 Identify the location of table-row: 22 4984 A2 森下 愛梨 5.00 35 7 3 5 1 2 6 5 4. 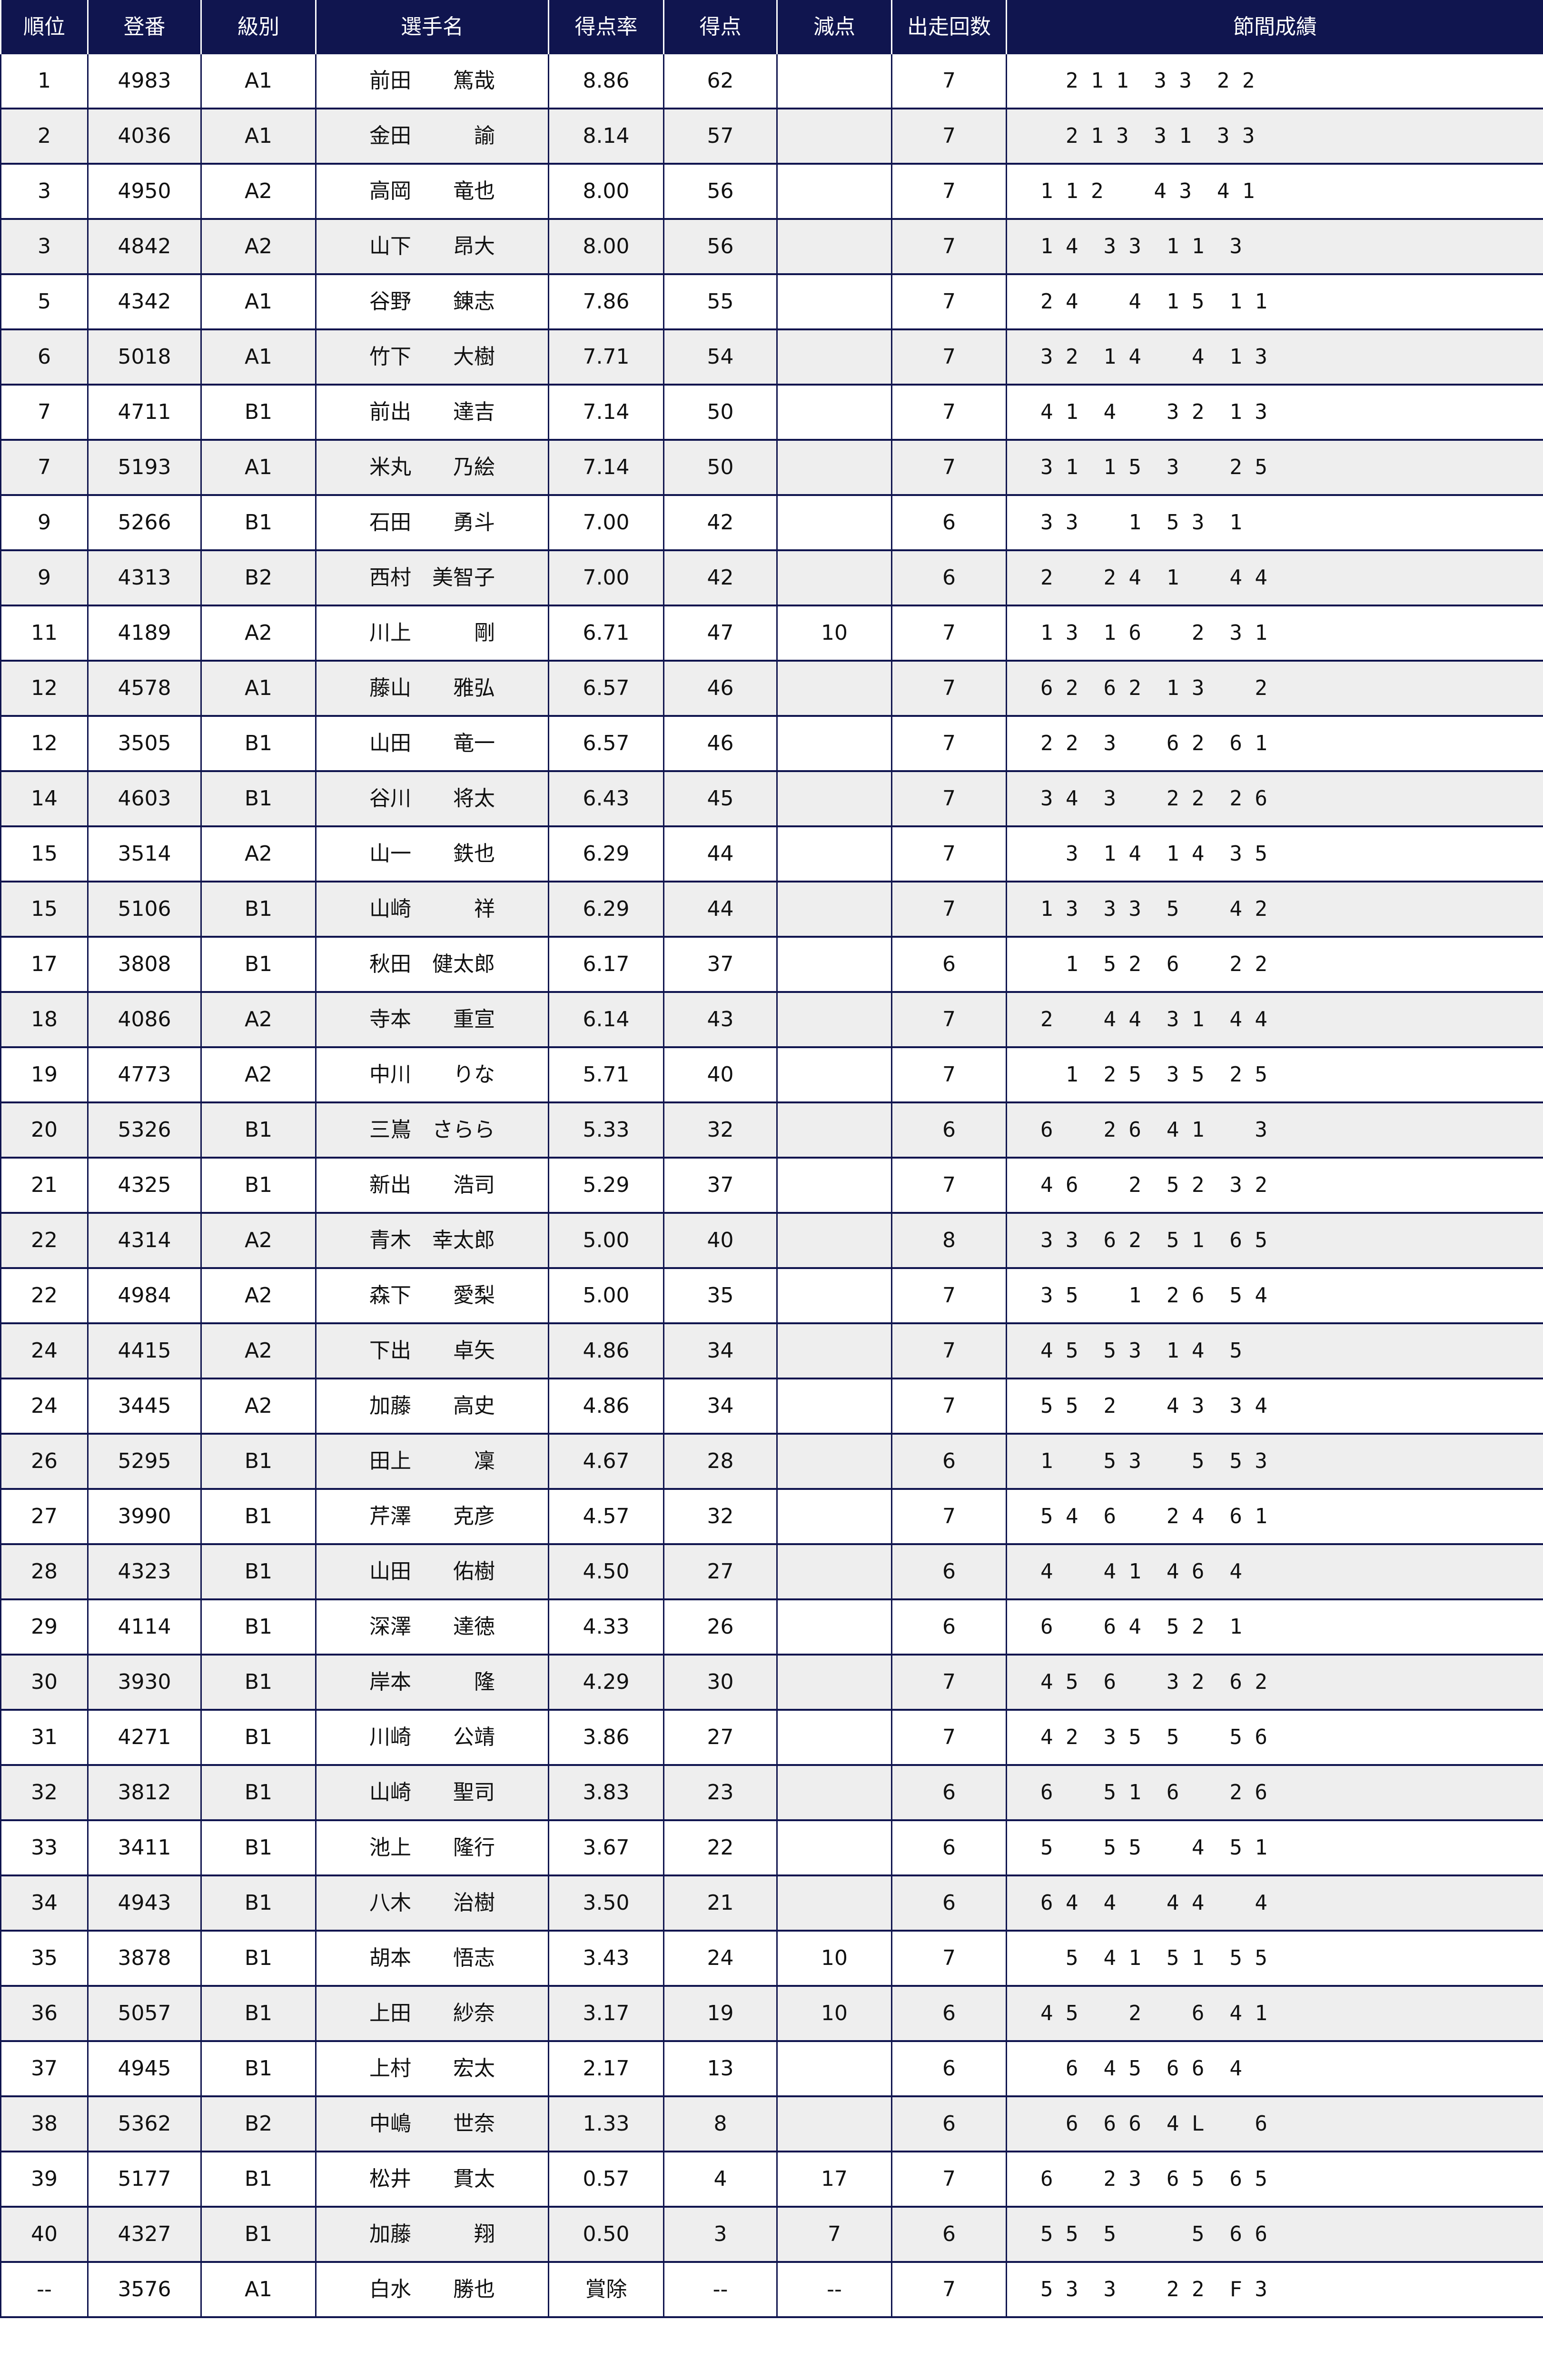
(771, 1296).